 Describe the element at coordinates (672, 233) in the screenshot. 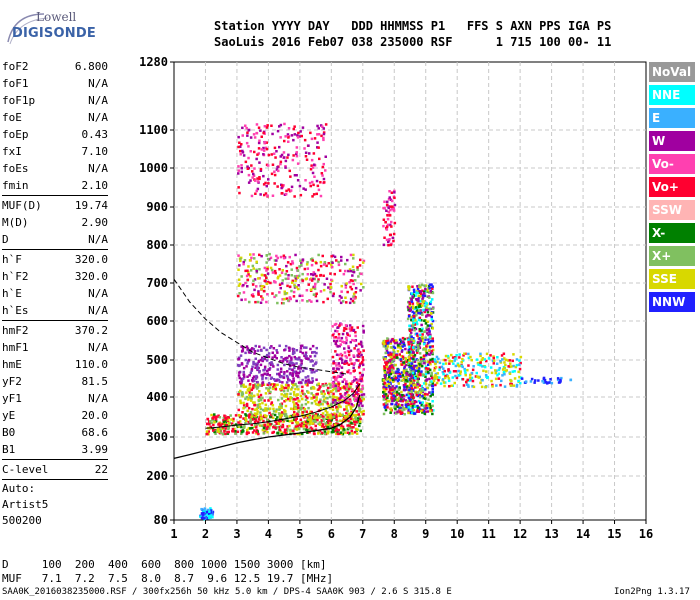

I see `legend-item: X-` at that location.